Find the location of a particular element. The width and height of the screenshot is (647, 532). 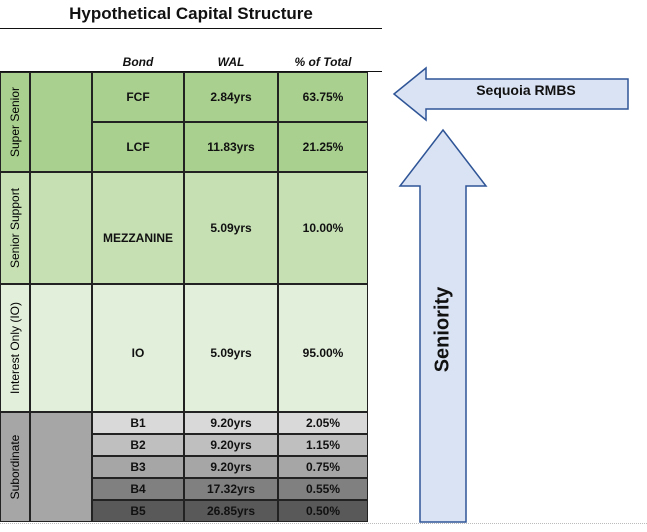

header-bond: Bond is located at coordinates (138, 62).